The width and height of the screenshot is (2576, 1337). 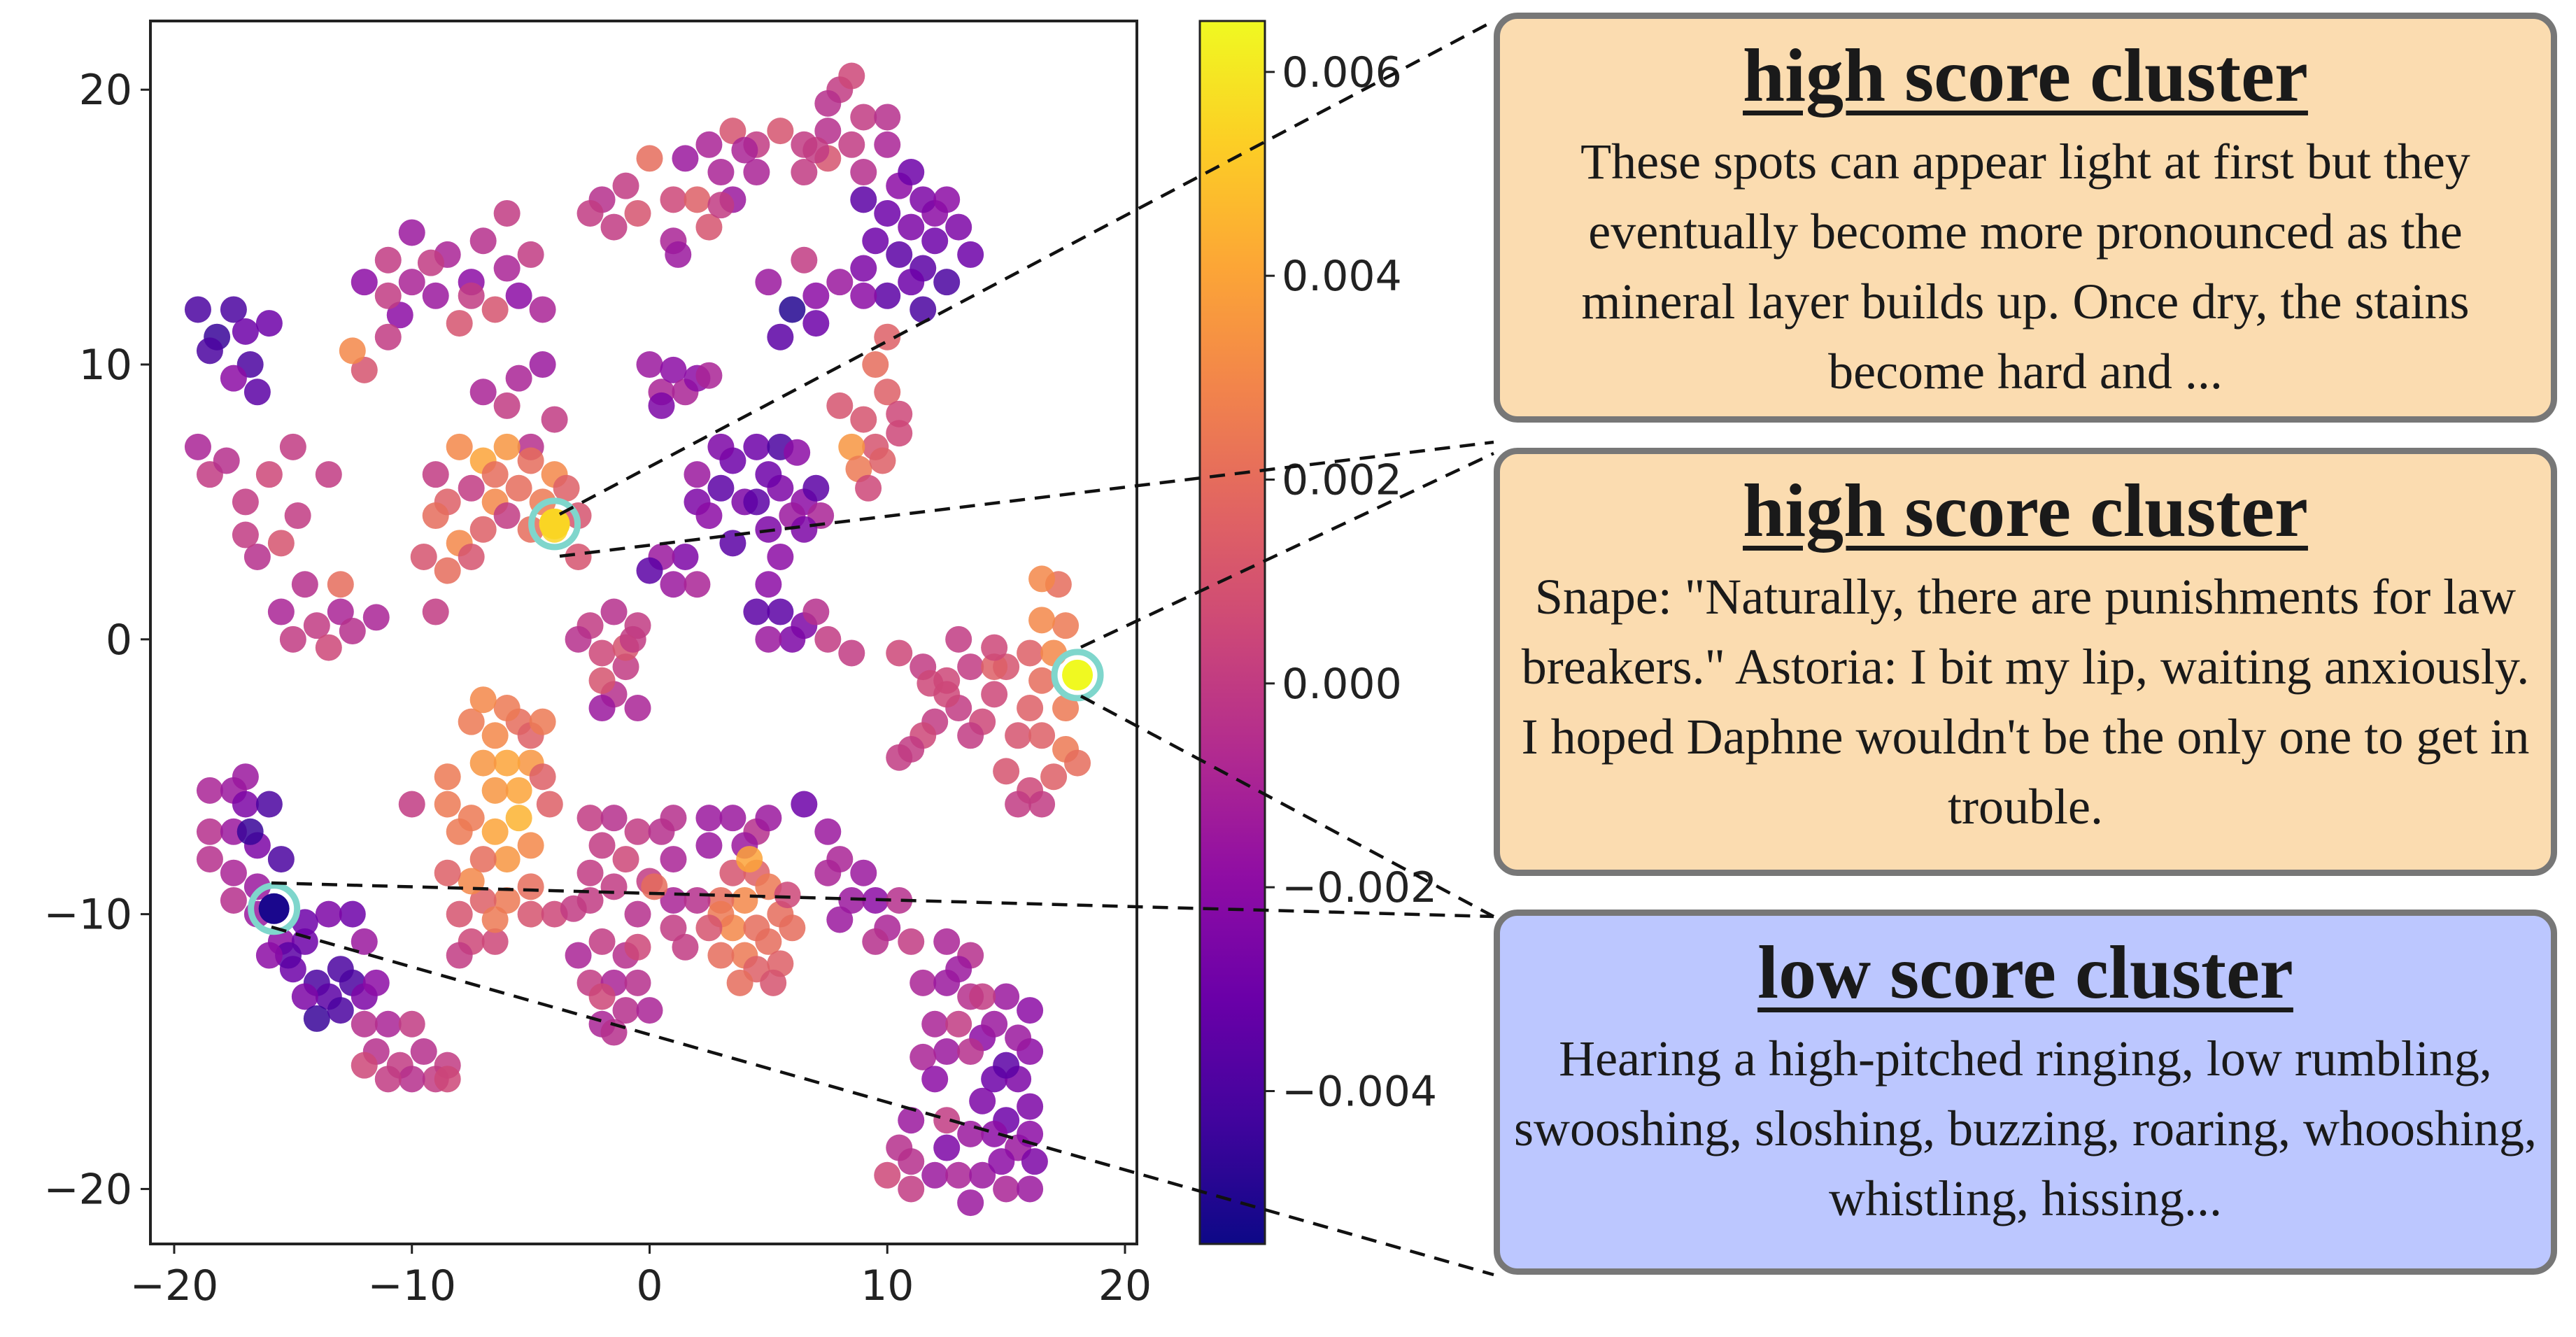 What do you see at coordinates (676, 716) in the screenshot?
I see `highlight-rings` at bounding box center [676, 716].